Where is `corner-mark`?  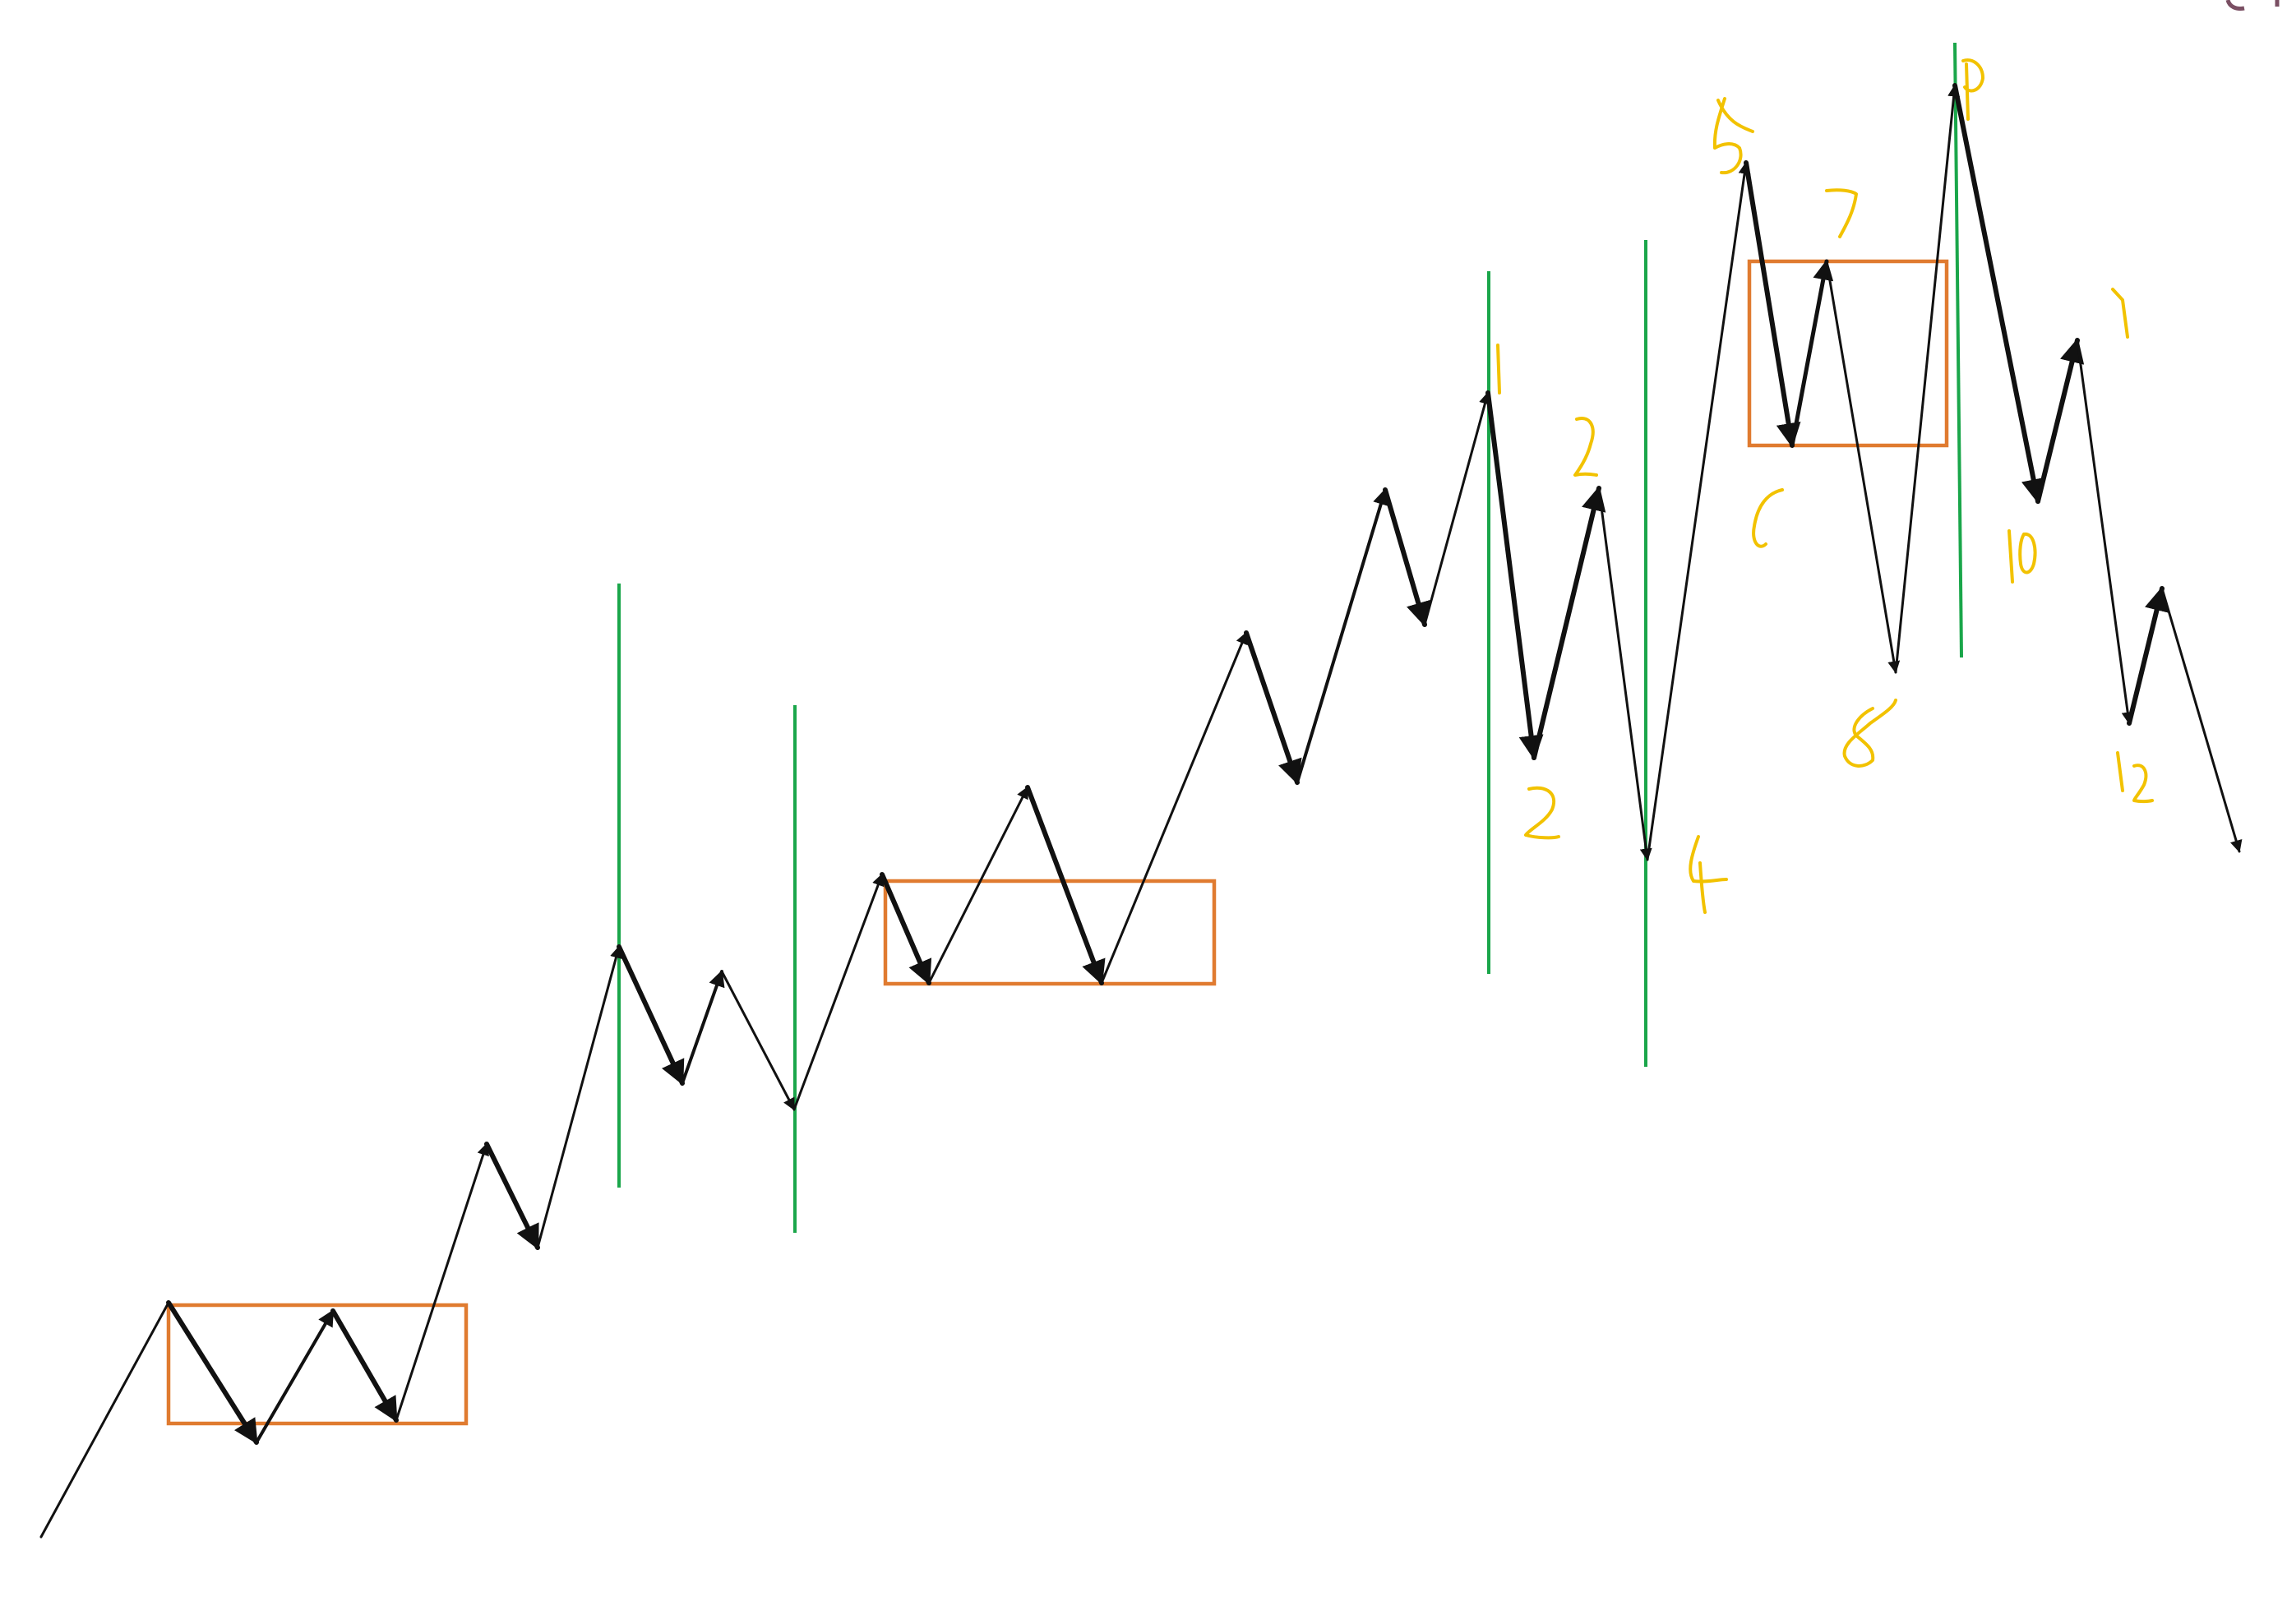 corner-mark is located at coordinates (2252, 5).